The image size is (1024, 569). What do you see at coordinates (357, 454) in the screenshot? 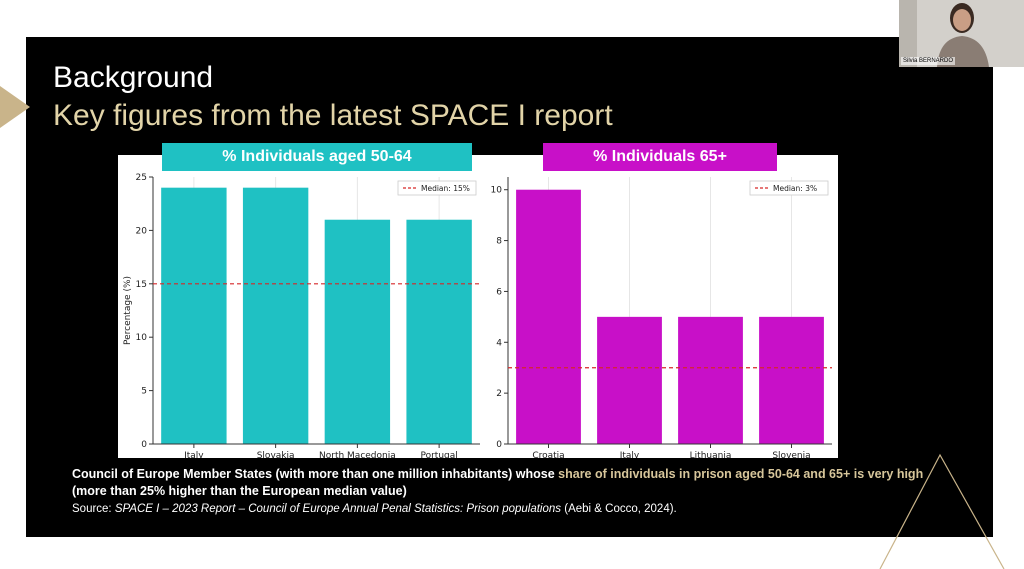
I see `x-tick-label: North Macedonia` at bounding box center [357, 454].